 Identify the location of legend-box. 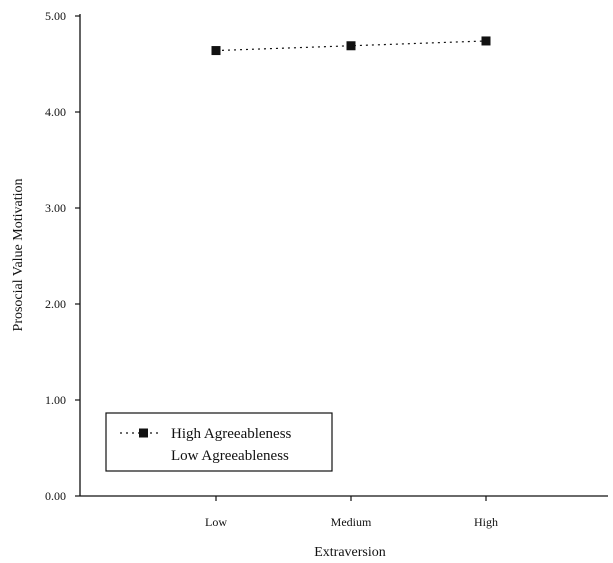
(219, 442).